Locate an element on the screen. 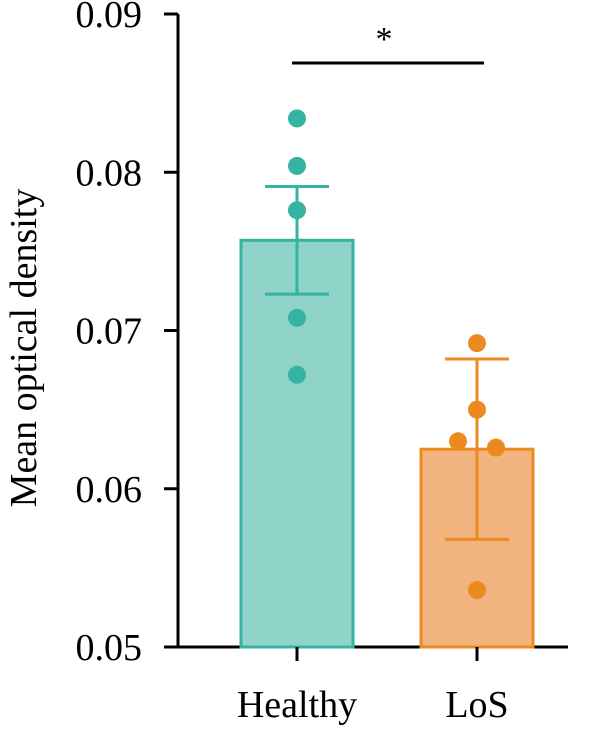 The height and width of the screenshot is (729, 600). x-tick-label-los: LoS is located at coordinates (476, 705).